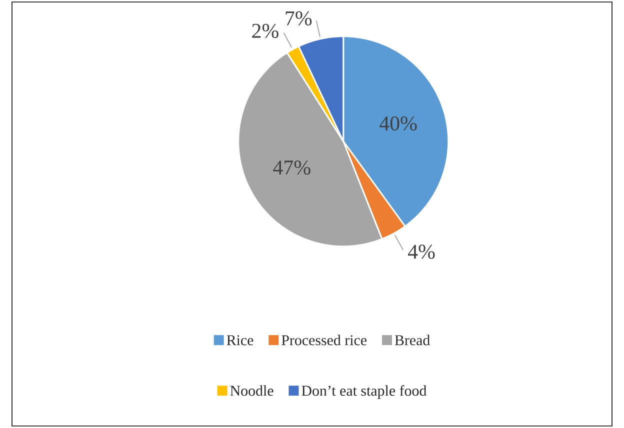  What do you see at coordinates (252, 390) in the screenshot?
I see `legend-label: Noodle` at bounding box center [252, 390].